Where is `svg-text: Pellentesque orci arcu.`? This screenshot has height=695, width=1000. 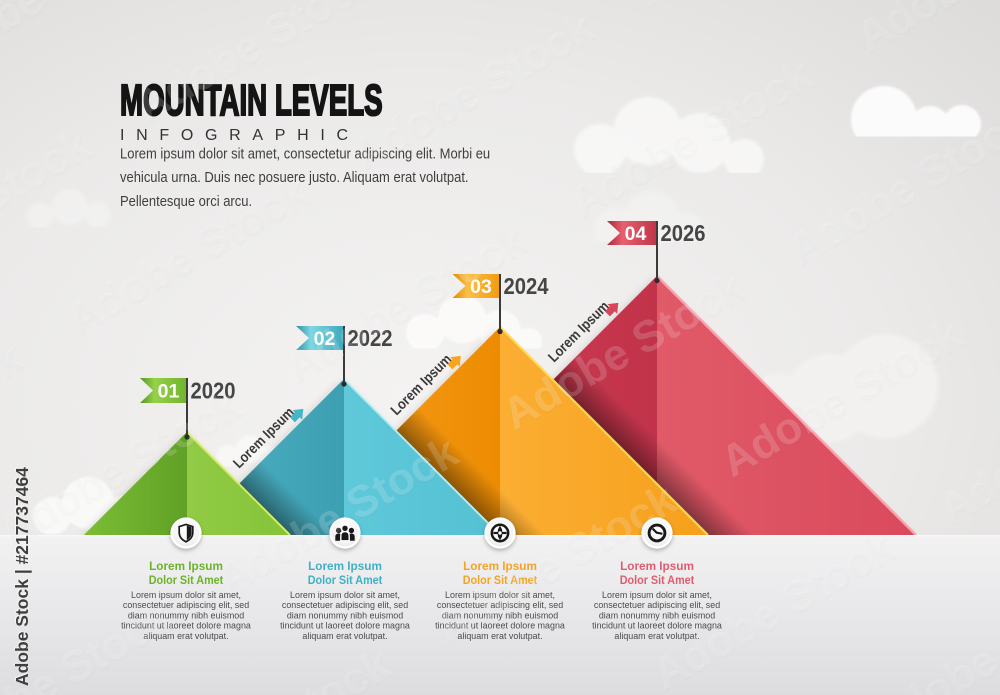
svg-text: Pellentesque orci arcu. is located at coordinates (186, 200).